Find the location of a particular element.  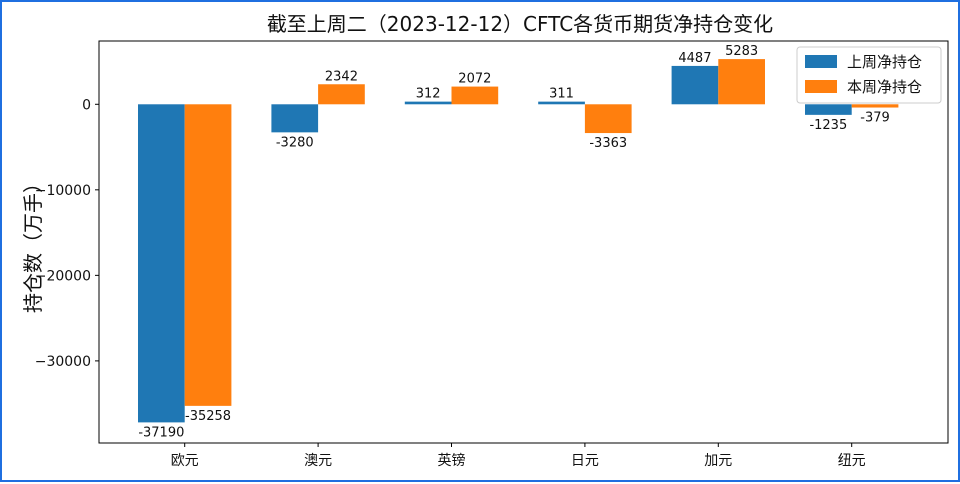

x-tick-label: 澳元 is located at coordinates (318, 461).